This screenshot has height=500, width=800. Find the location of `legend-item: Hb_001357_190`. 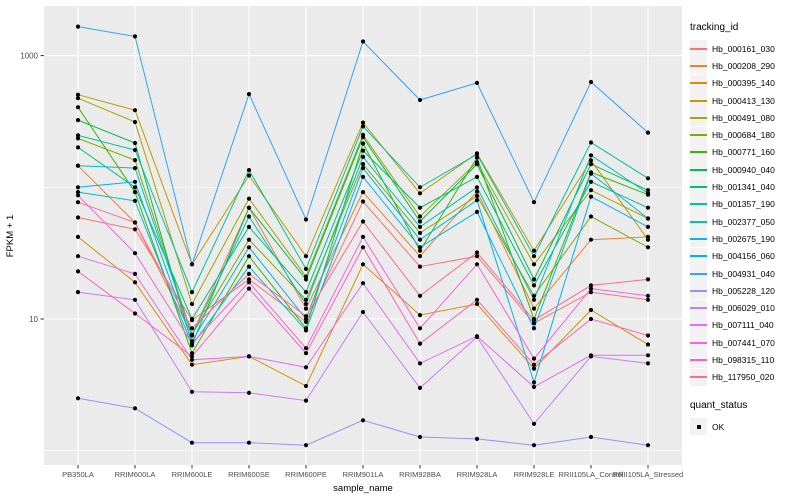

legend-item: Hb_001357_190 is located at coordinates (744, 204).